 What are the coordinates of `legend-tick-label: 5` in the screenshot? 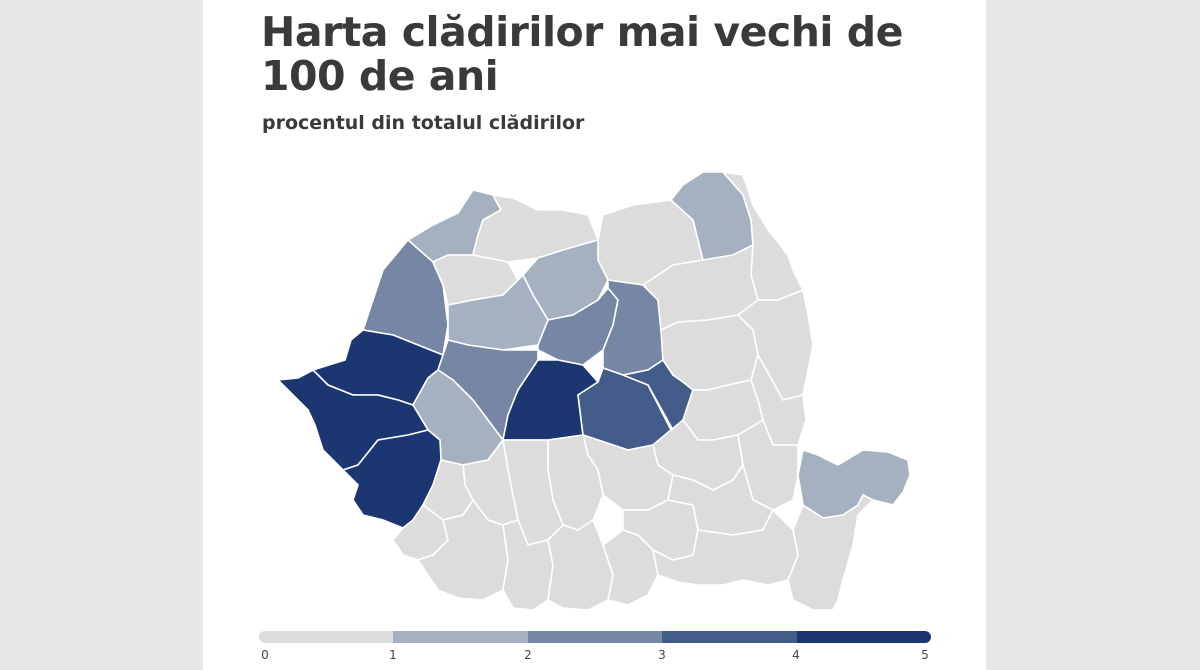 It's located at (925, 655).